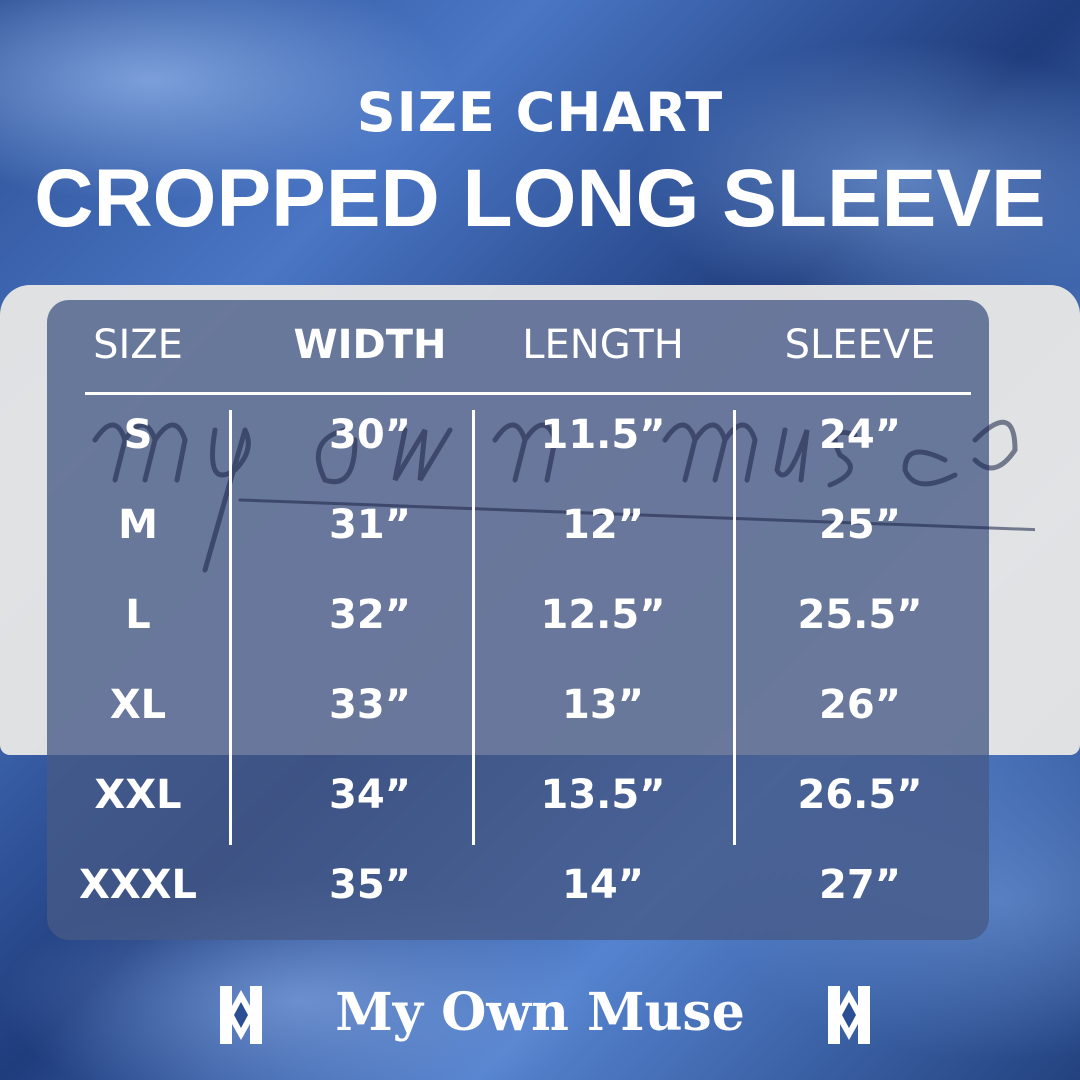 The image size is (1080, 1080). Describe the element at coordinates (860, 705) in the screenshot. I see `table-cell: 26”` at that location.